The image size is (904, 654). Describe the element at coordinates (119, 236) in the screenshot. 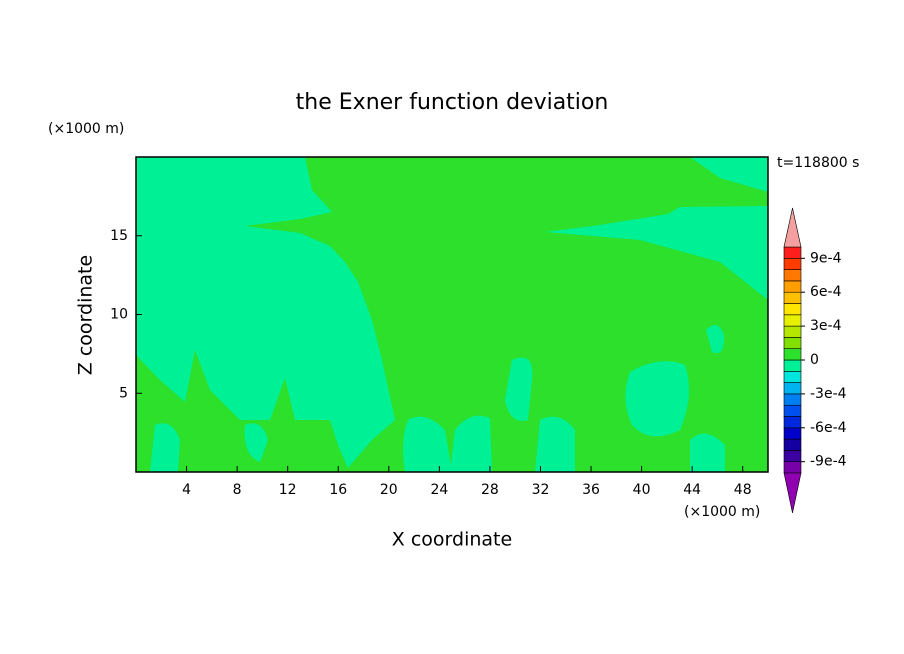

I see `y-tick-label: 15` at that location.